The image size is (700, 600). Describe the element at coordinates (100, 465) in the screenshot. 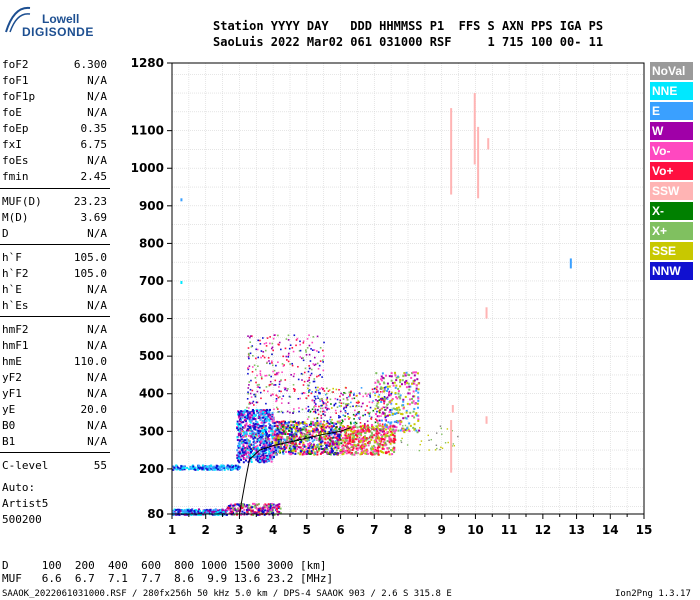

I see `param-value: 55` at that location.